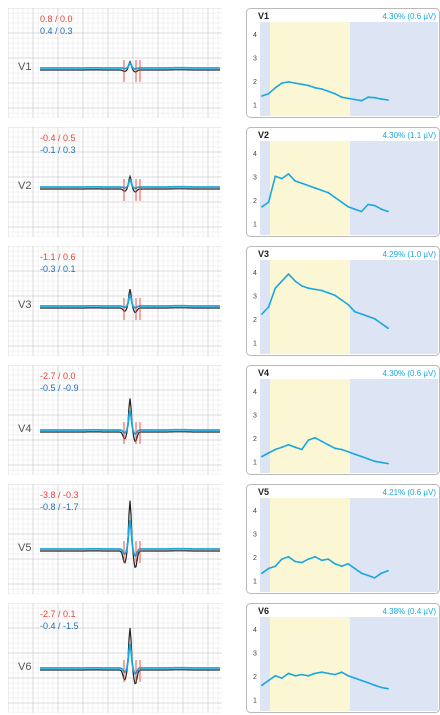 The width and height of the screenshot is (440, 715). Describe the element at coordinates (59, 507) in the screenshot. I see `measure-blue: -0.8 / -1.7` at that location.